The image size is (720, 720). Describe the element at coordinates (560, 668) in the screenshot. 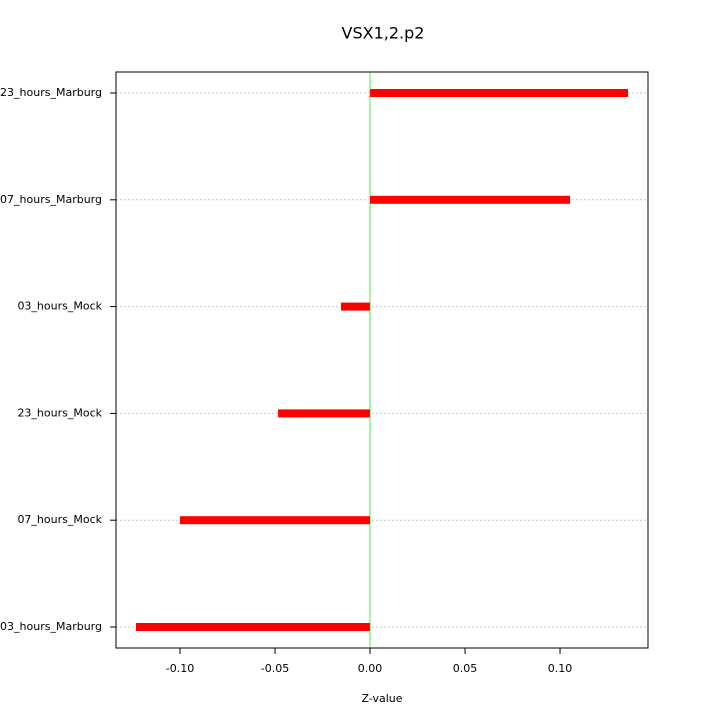

I see `x-tick-label: 0.10` at that location.